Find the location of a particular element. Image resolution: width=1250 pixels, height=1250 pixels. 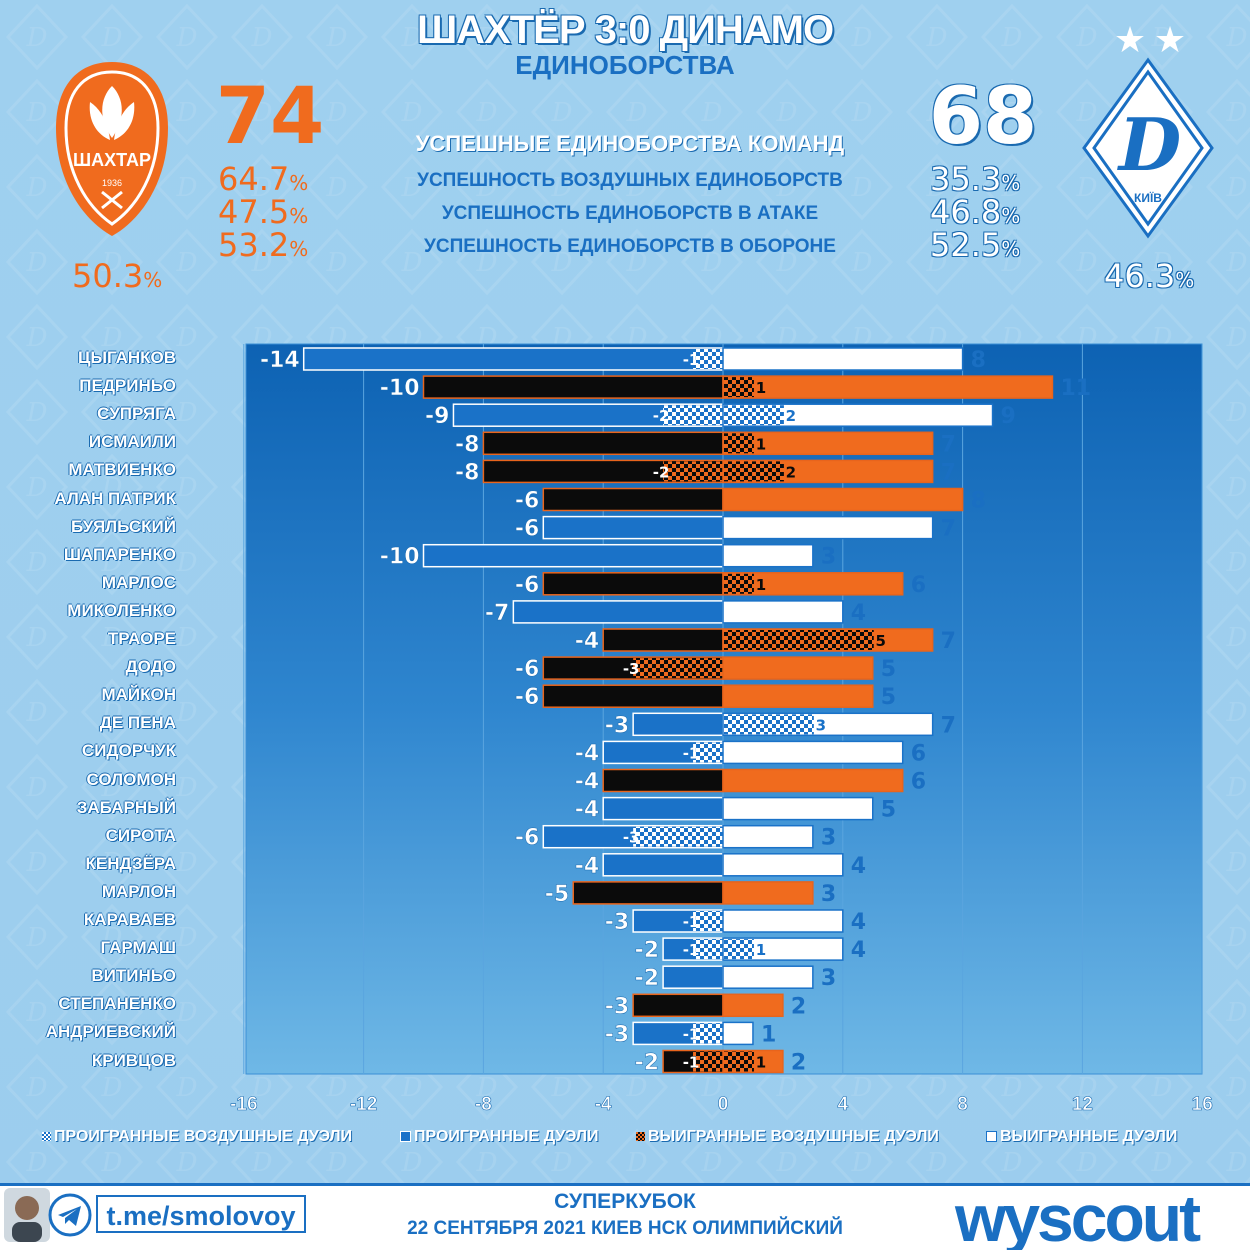

lost-value-label: -9 is located at coordinates (437, 416).